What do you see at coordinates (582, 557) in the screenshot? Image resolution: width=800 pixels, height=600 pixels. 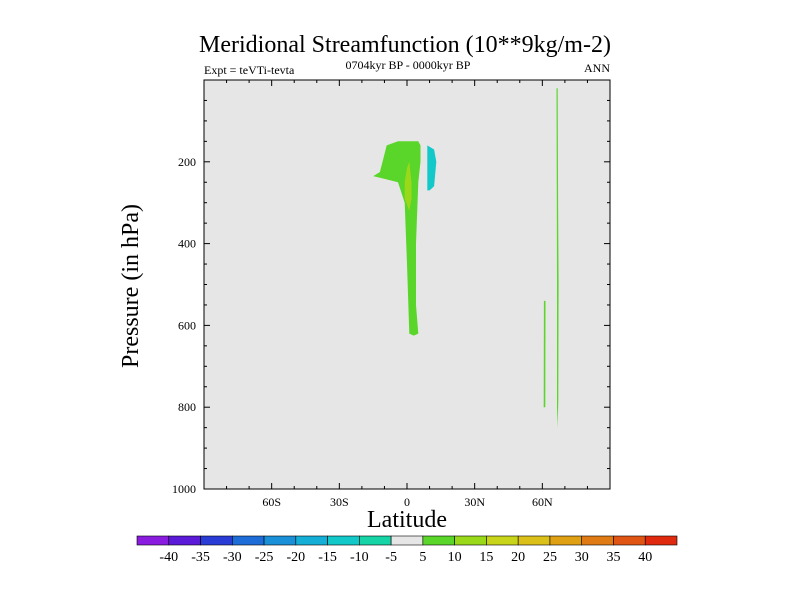 I see `colorbar-label: 30` at bounding box center [582, 557].